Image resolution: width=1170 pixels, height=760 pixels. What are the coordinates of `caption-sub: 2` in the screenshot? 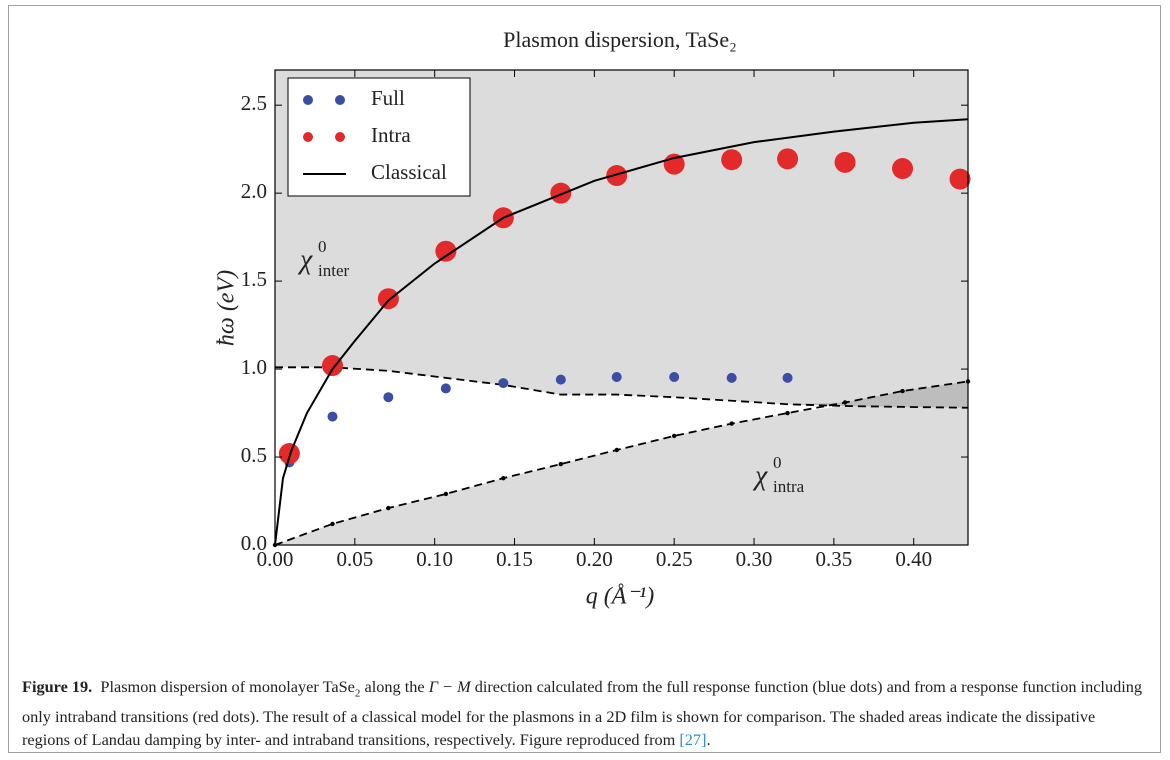 It's located at (357, 693).